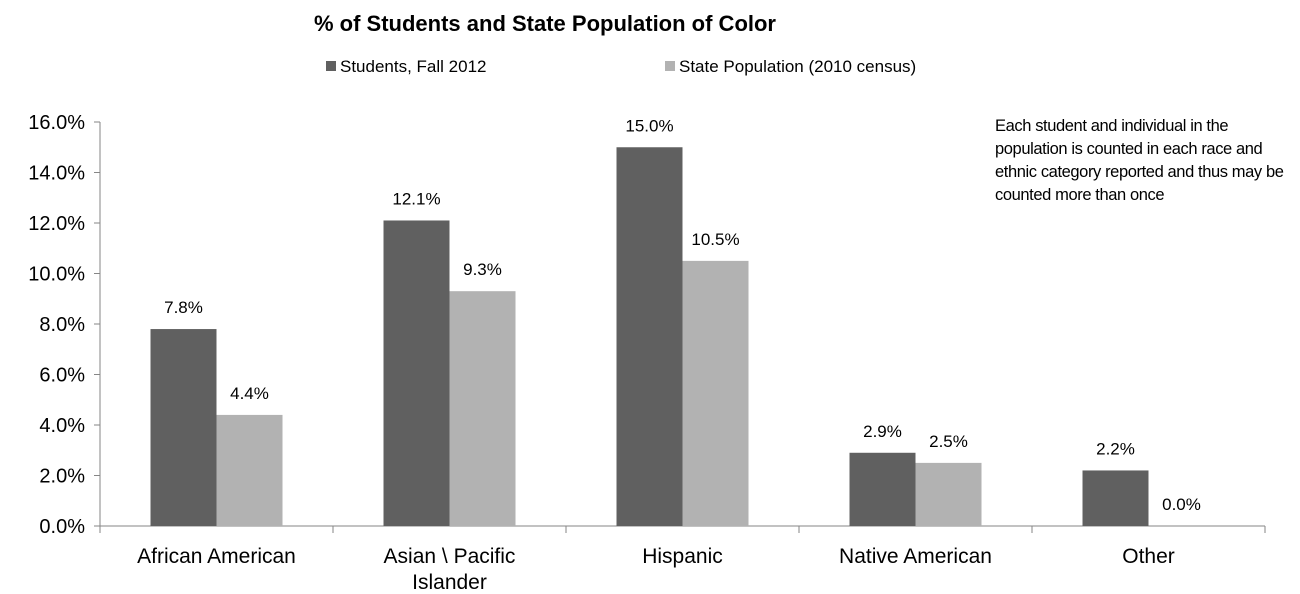  I want to click on y-tick-label: 8.0%, so click(62, 325).